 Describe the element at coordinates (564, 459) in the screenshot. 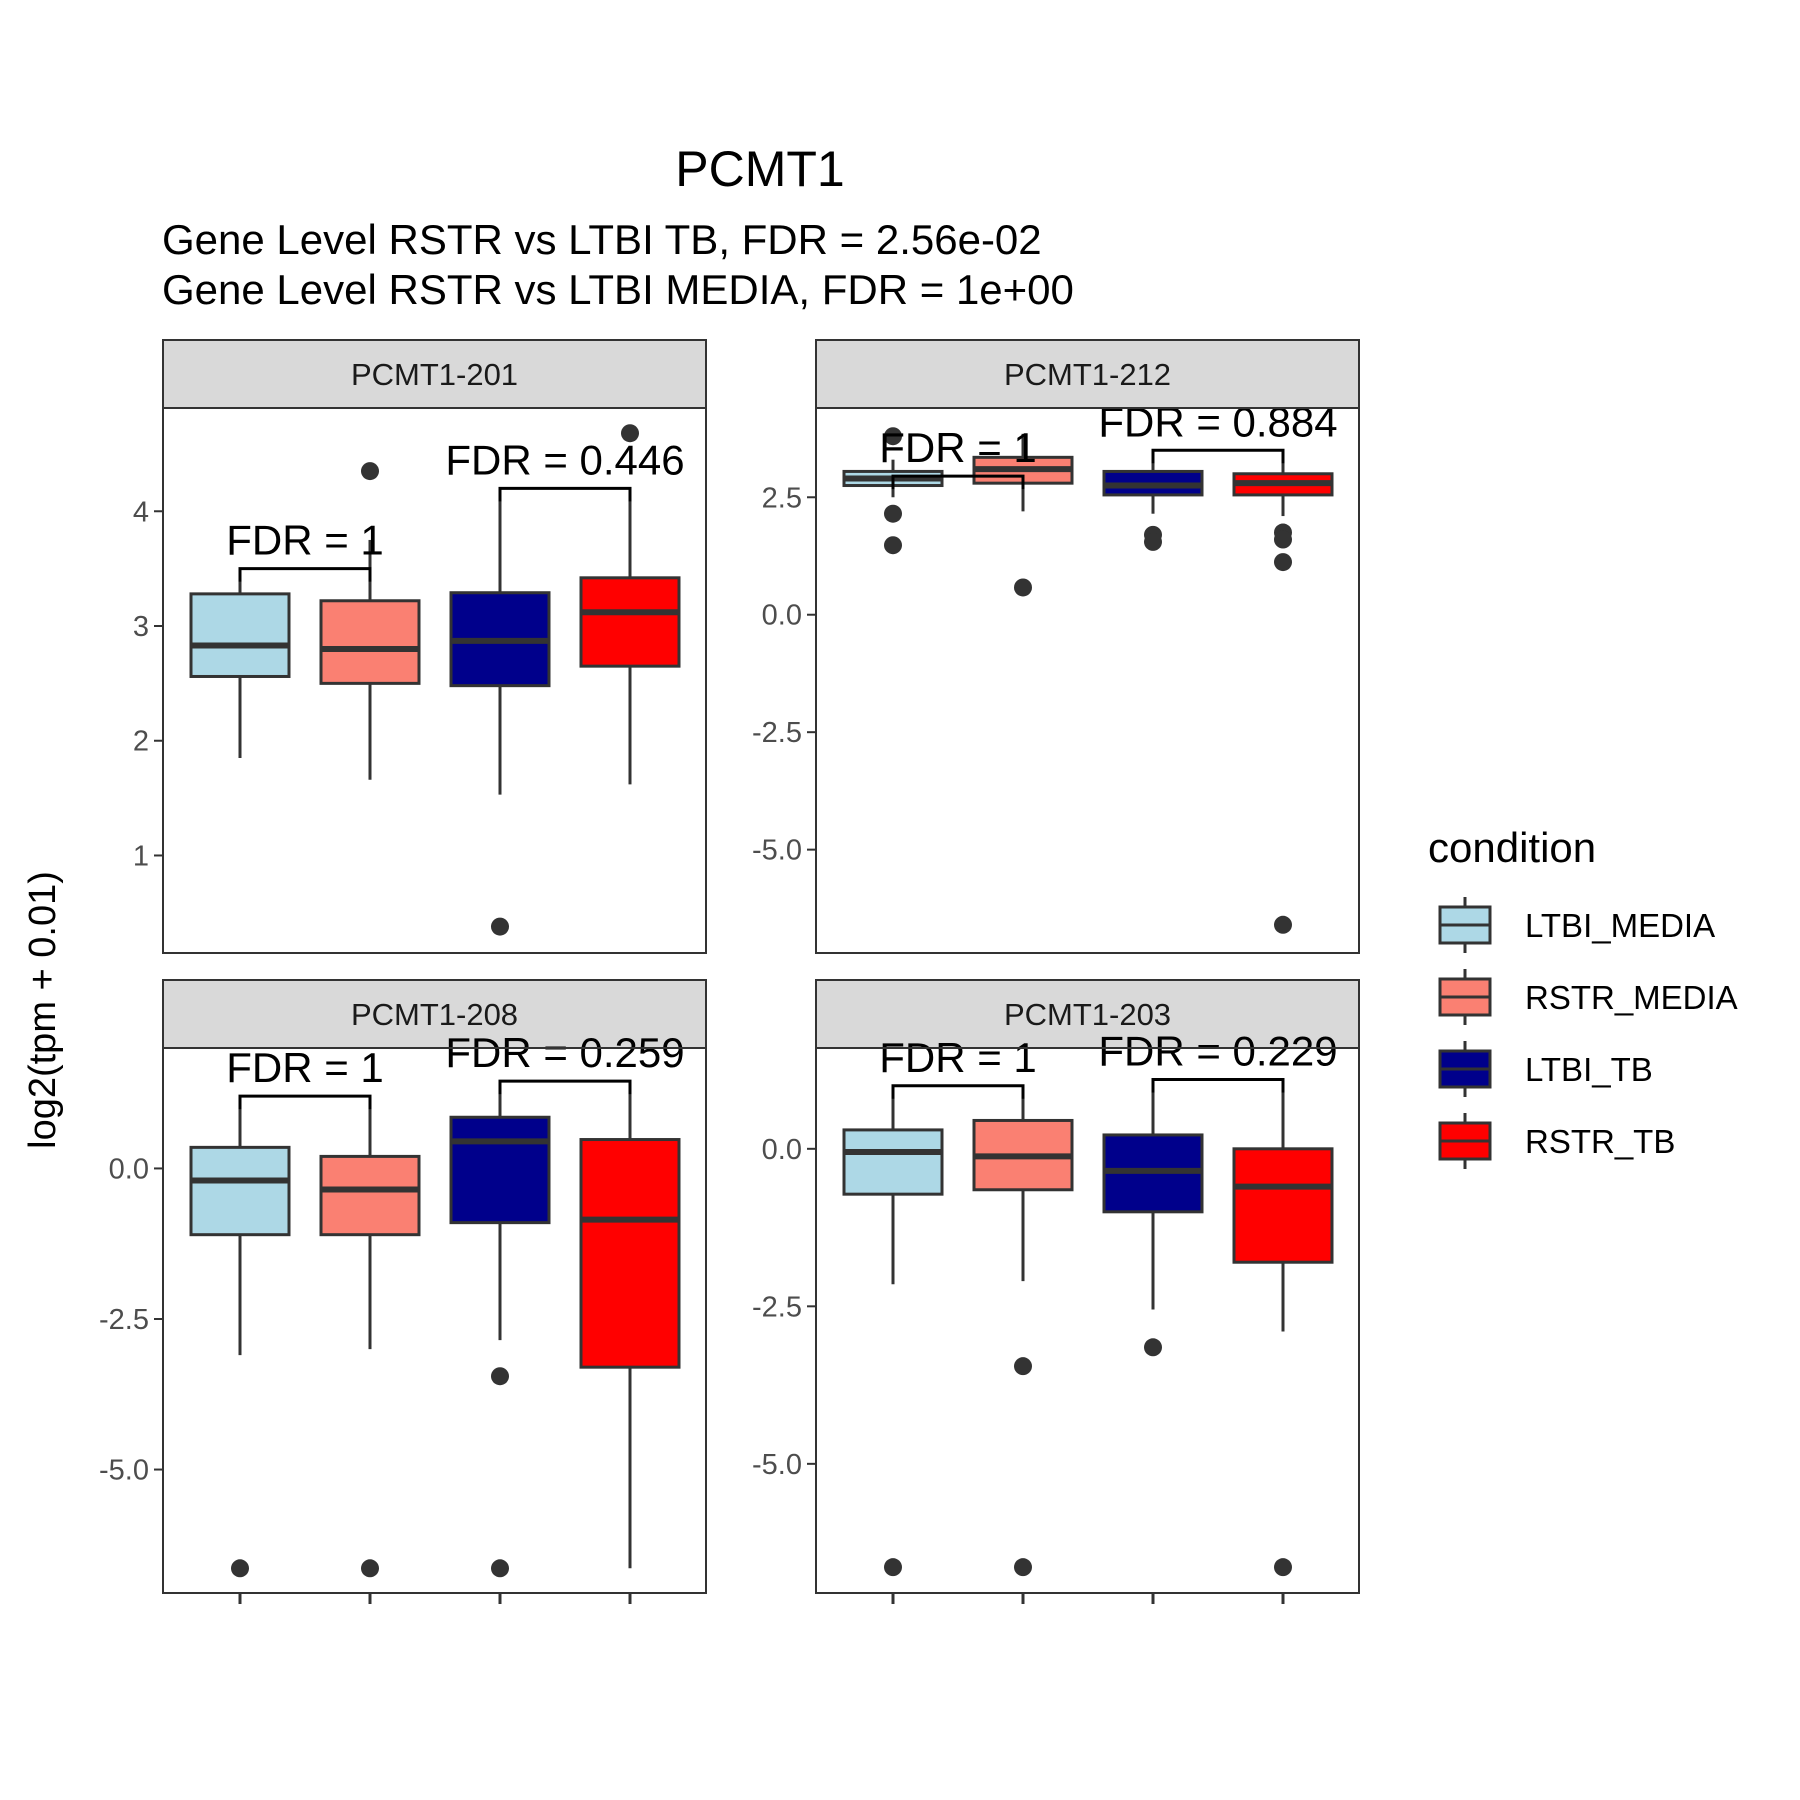

I see `fdr-label: FDR = 0.446` at that location.